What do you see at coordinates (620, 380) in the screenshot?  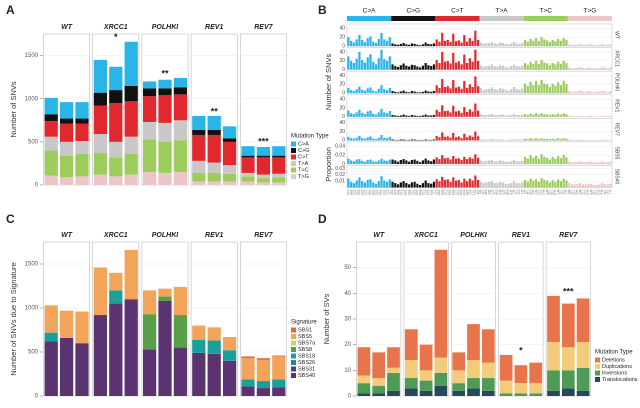 I see `legend-label: Translocations` at bounding box center [620, 380].